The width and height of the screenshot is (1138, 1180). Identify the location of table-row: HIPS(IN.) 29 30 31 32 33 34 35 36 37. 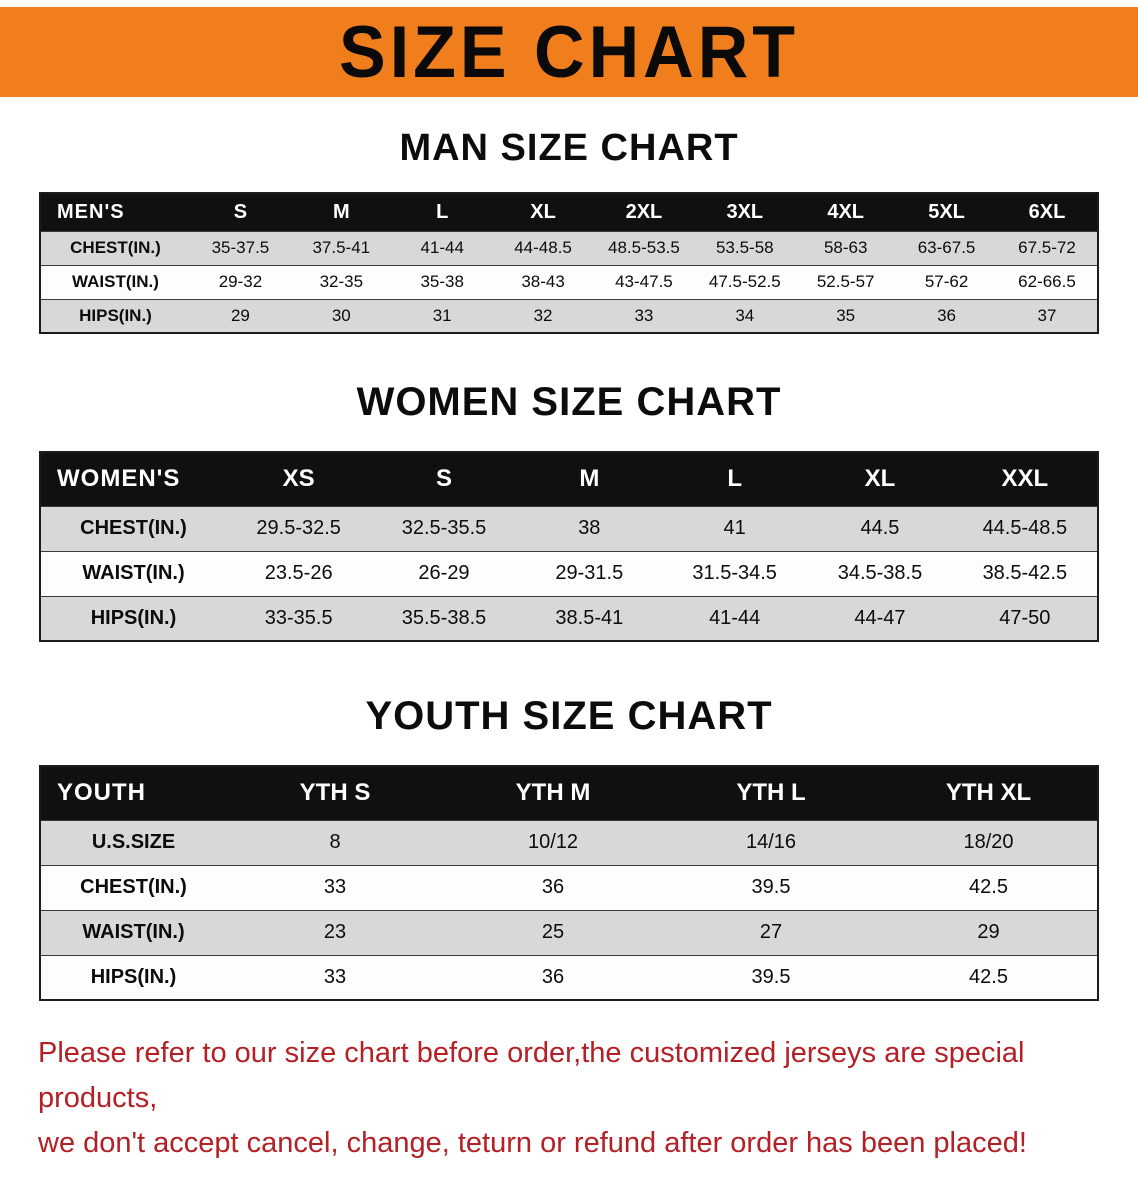
(569, 315).